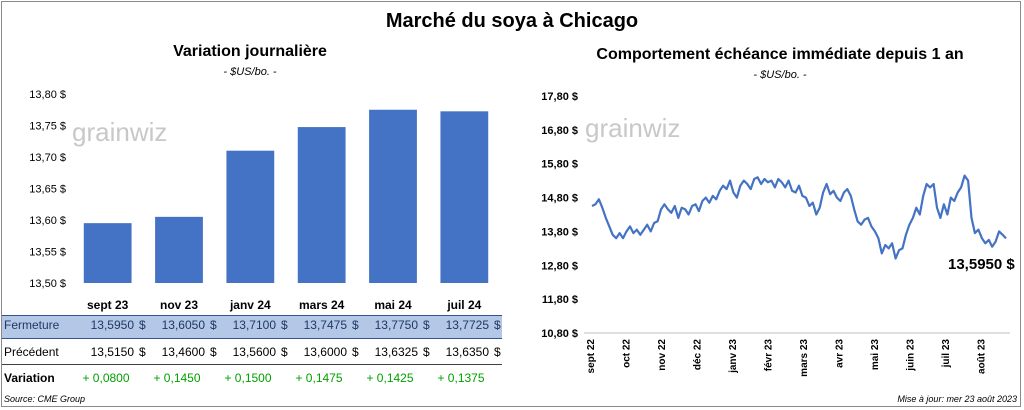  What do you see at coordinates (769, 355) in the screenshot?
I see `line-x-tick-label: févr 23` at bounding box center [769, 355].